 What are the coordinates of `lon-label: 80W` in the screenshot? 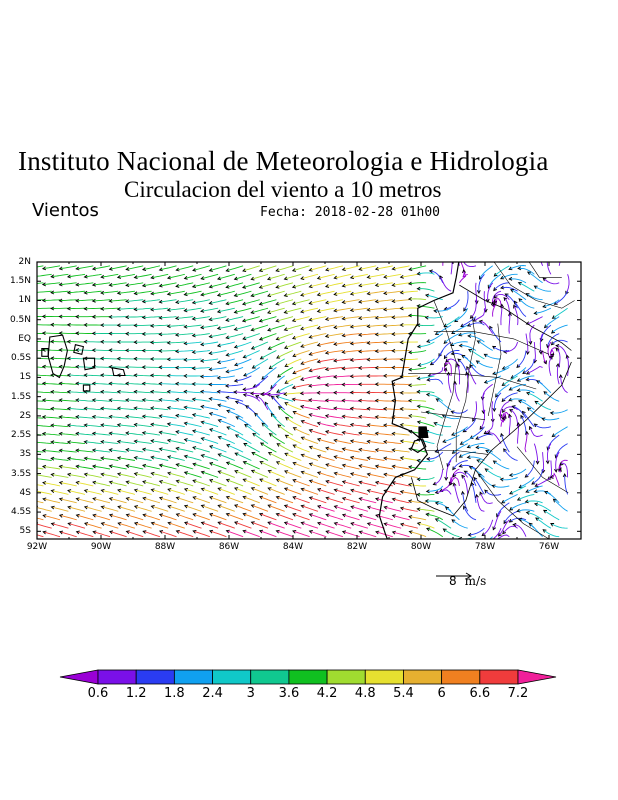 It's located at (421, 547).